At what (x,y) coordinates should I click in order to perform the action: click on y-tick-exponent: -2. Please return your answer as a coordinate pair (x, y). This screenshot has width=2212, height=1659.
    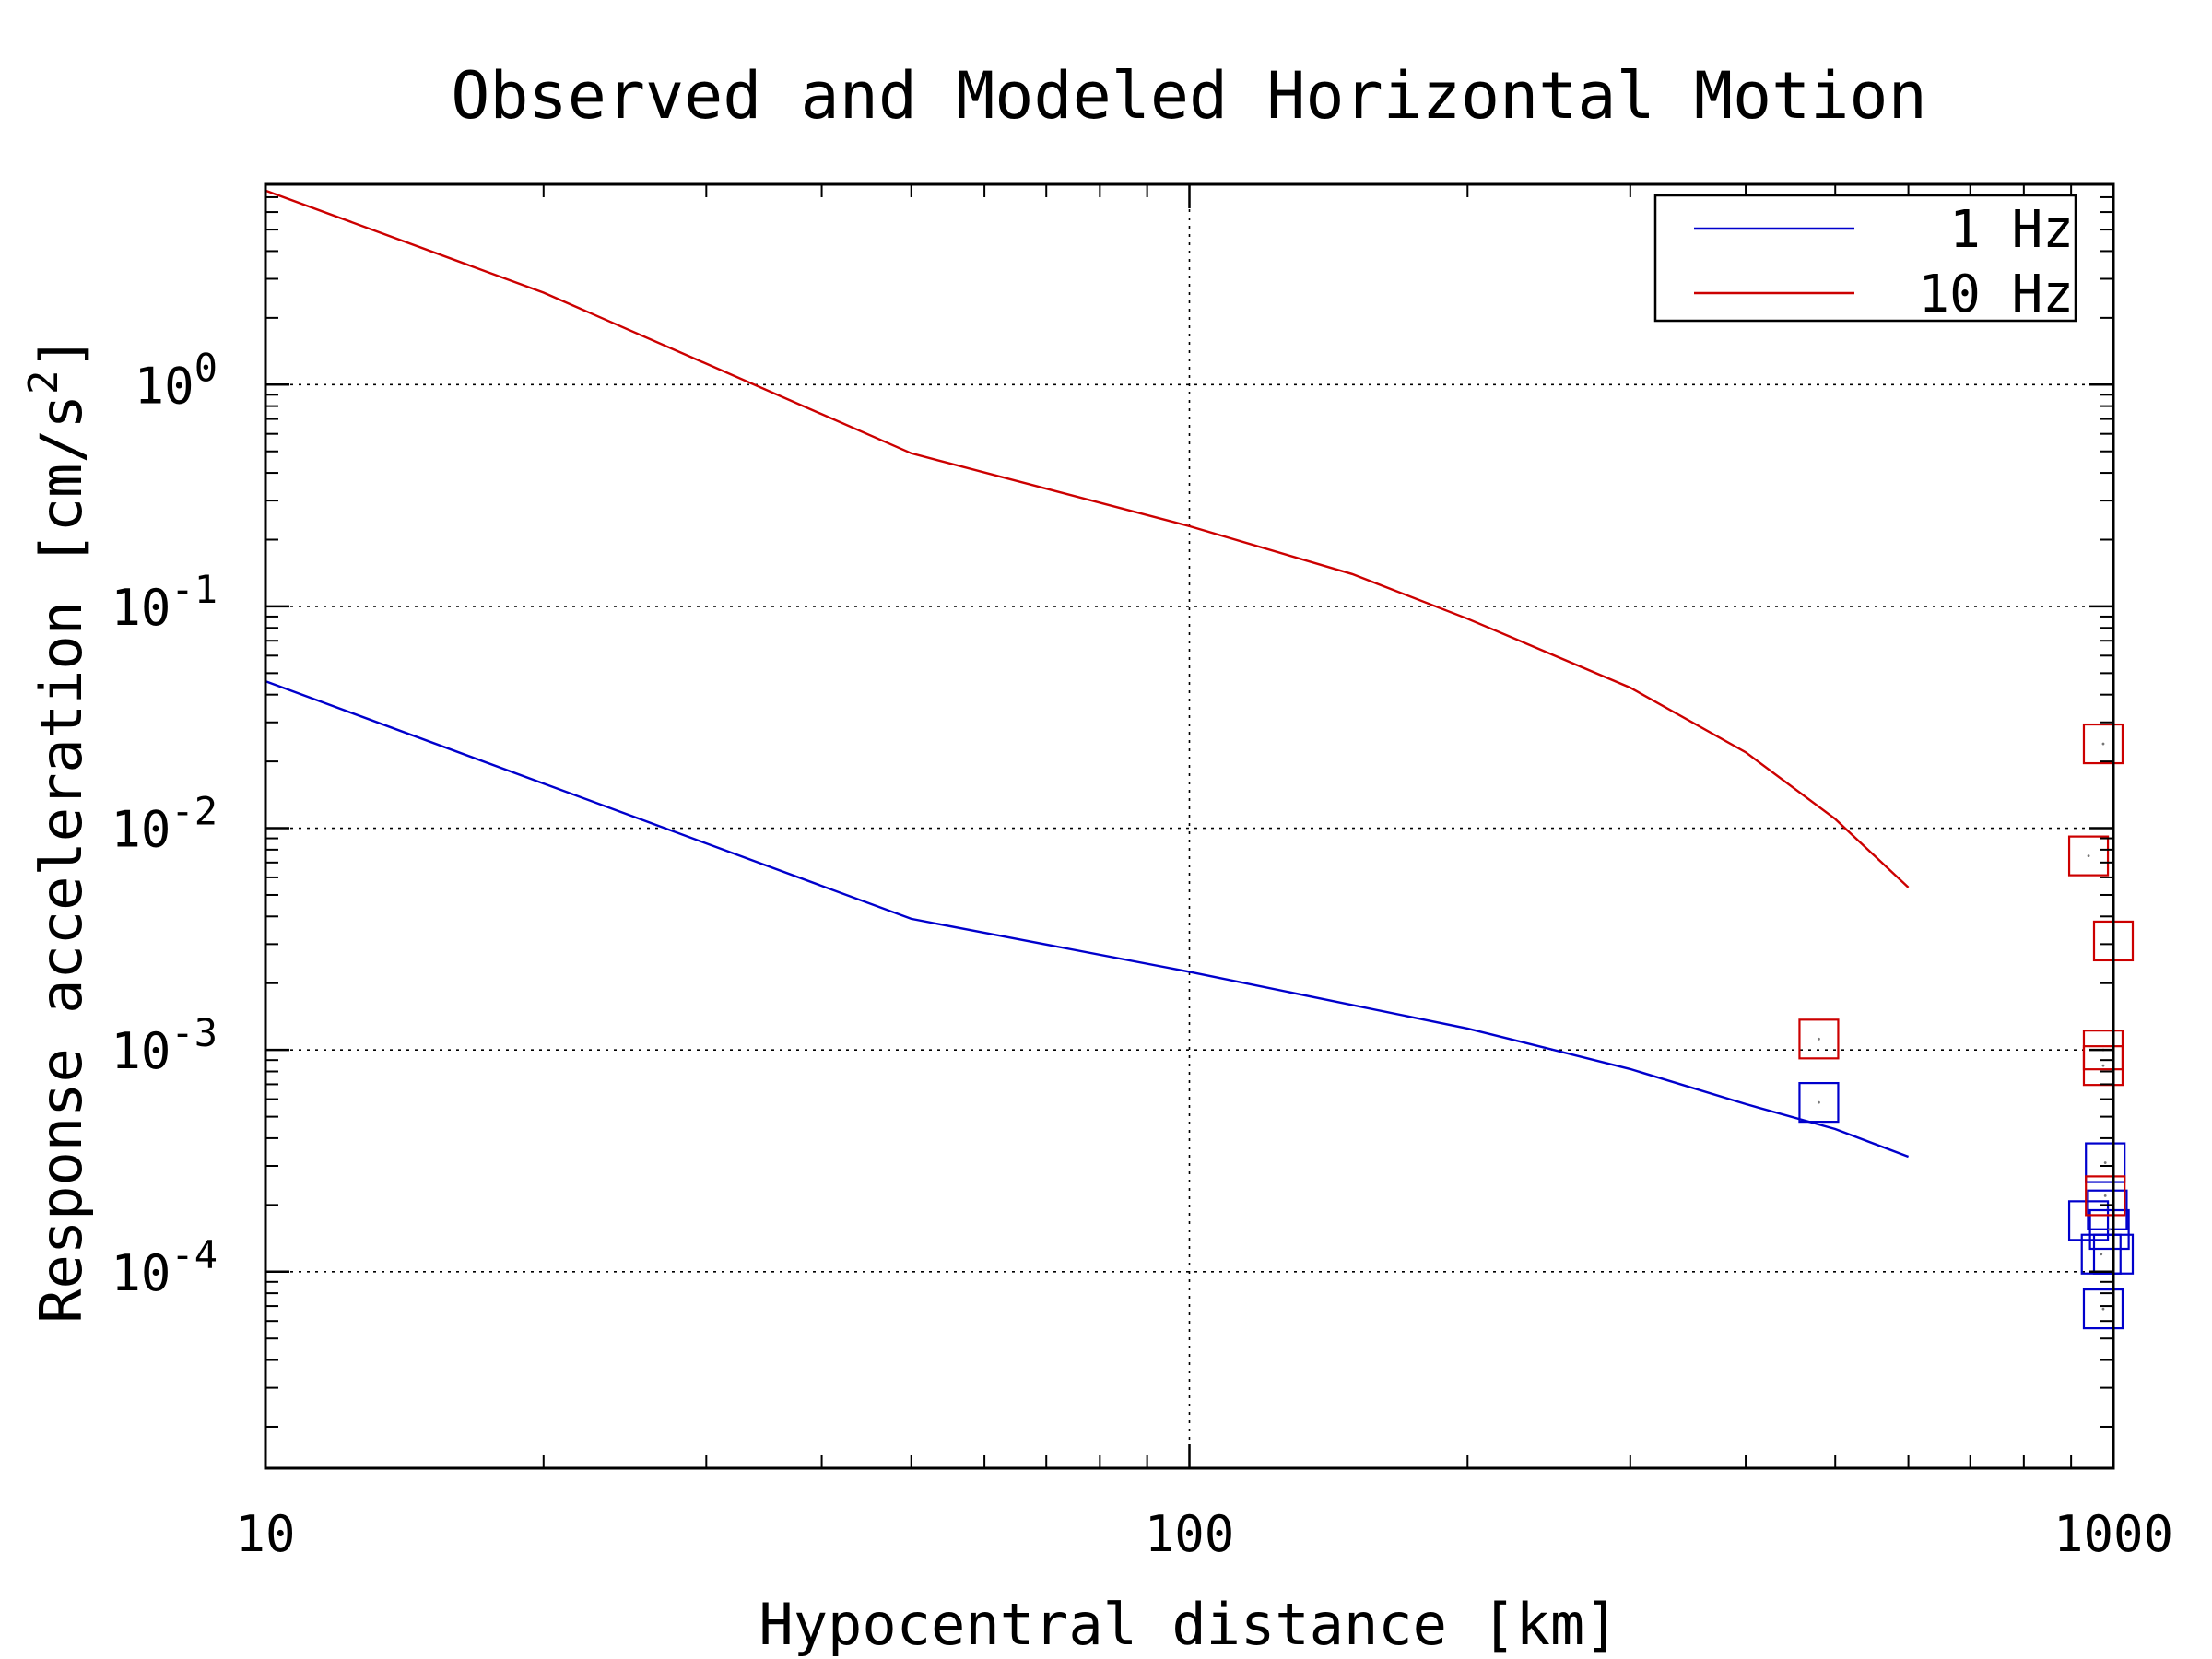
    Looking at the image, I should click on (194, 811).